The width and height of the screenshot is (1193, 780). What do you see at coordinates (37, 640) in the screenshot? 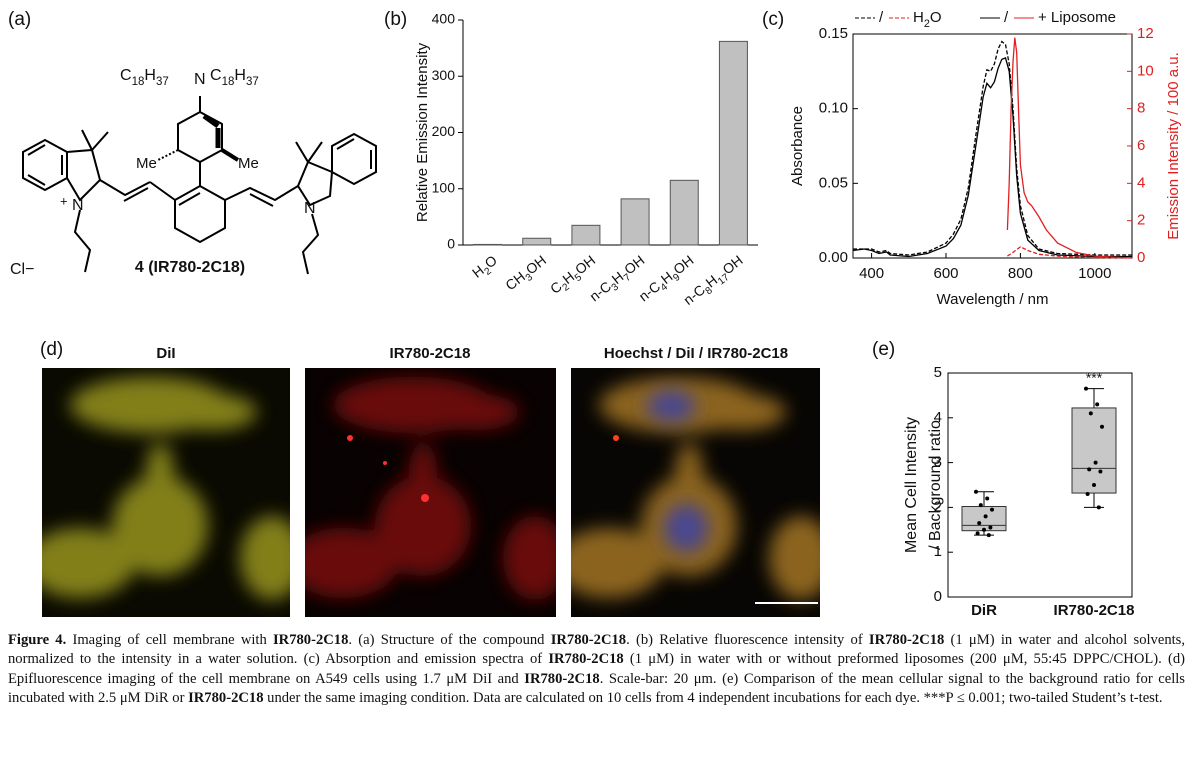
I see `caption-run: Figure 4.` at bounding box center [37, 640].